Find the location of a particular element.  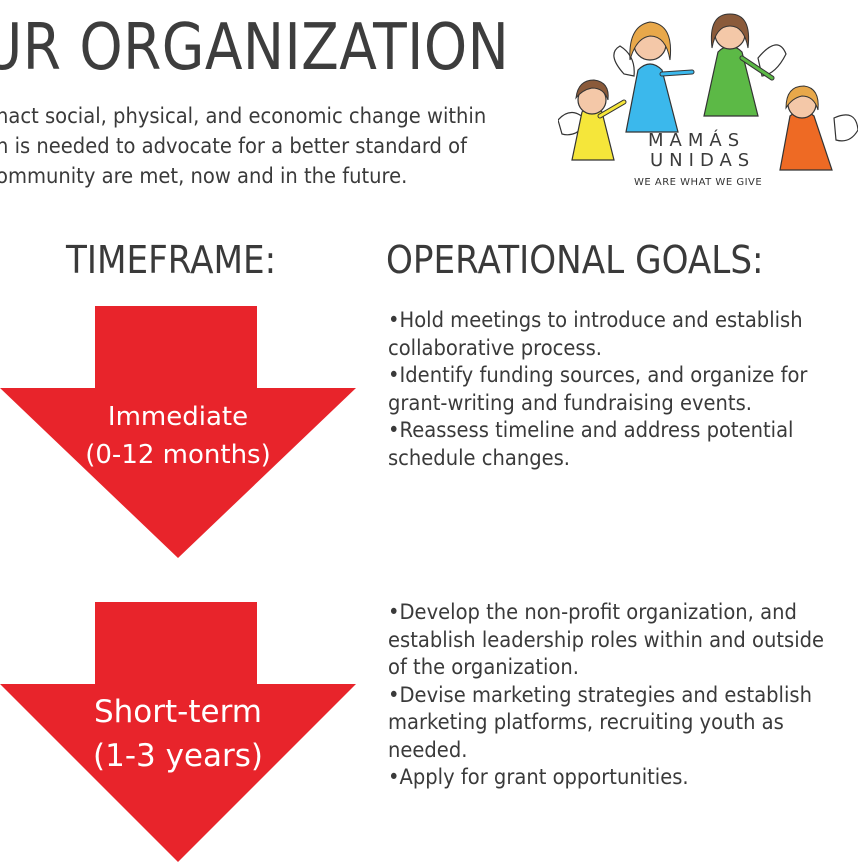

intro-line: ommunity are met, now and in the future. is located at coordinates (204, 176).